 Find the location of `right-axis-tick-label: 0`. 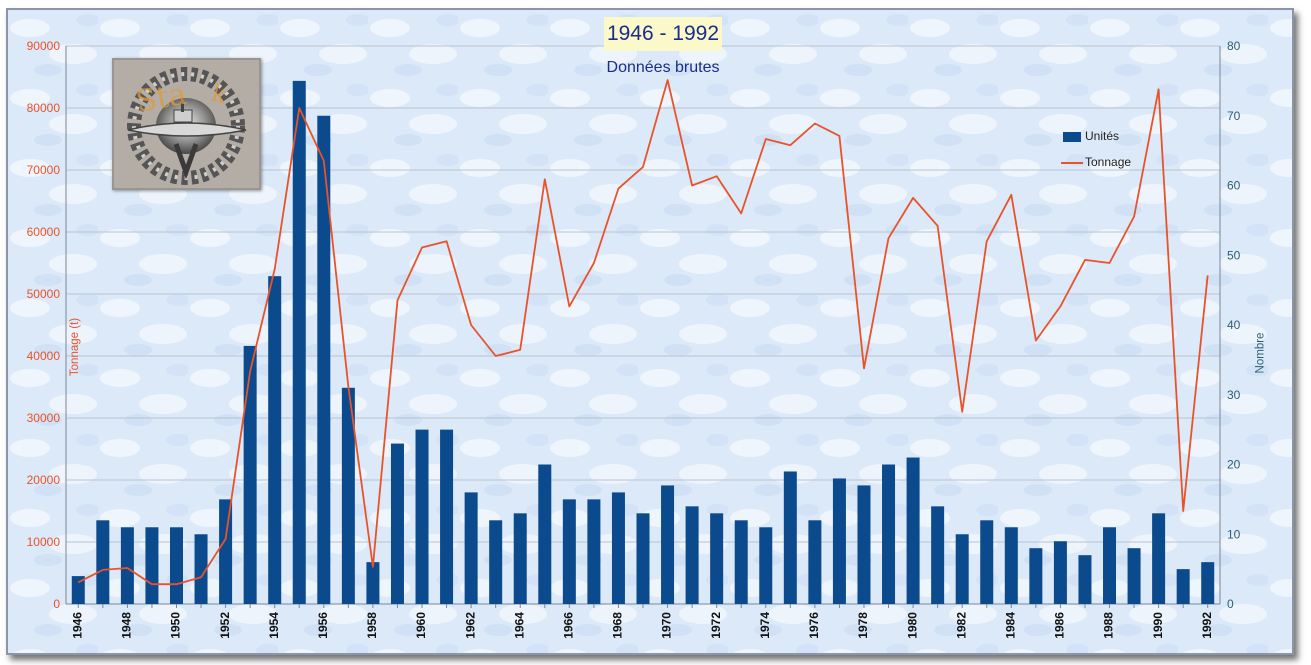

right-axis-tick-label: 0 is located at coordinates (1230, 604).